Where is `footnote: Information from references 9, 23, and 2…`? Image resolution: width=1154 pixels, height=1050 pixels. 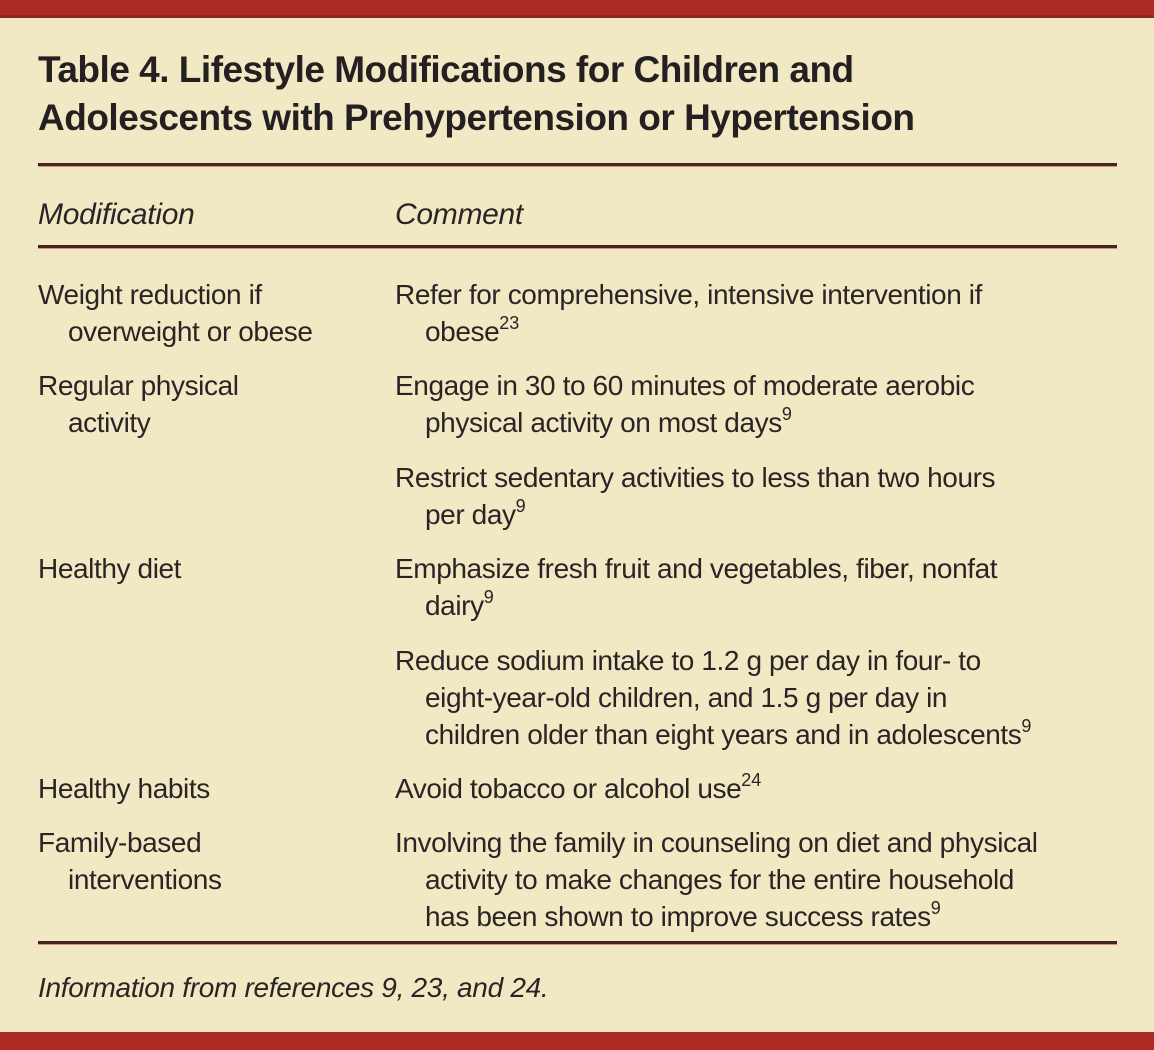
footnote: Information from references 9, 23, and 2… is located at coordinates (293, 987).